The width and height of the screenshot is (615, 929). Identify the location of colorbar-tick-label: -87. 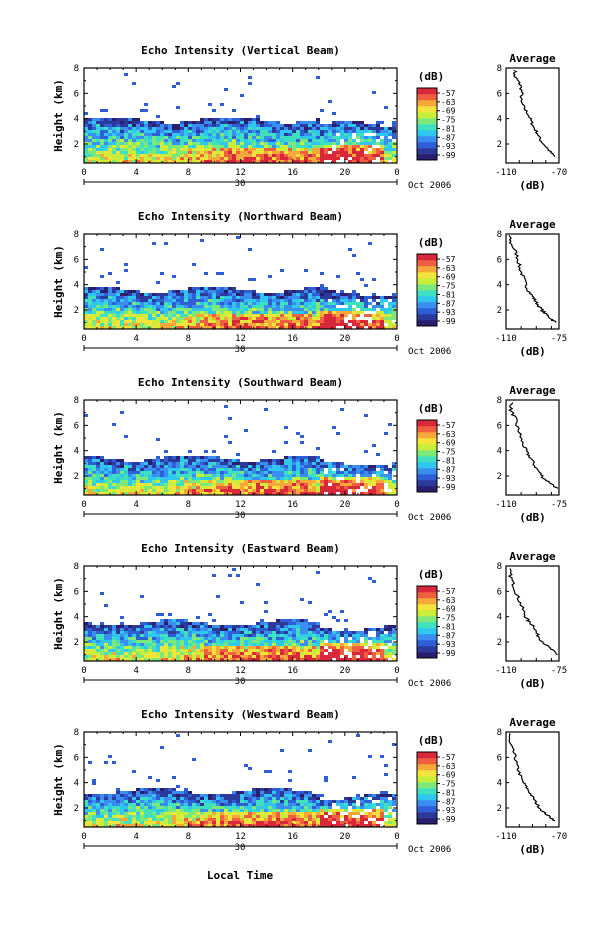
(448, 469).